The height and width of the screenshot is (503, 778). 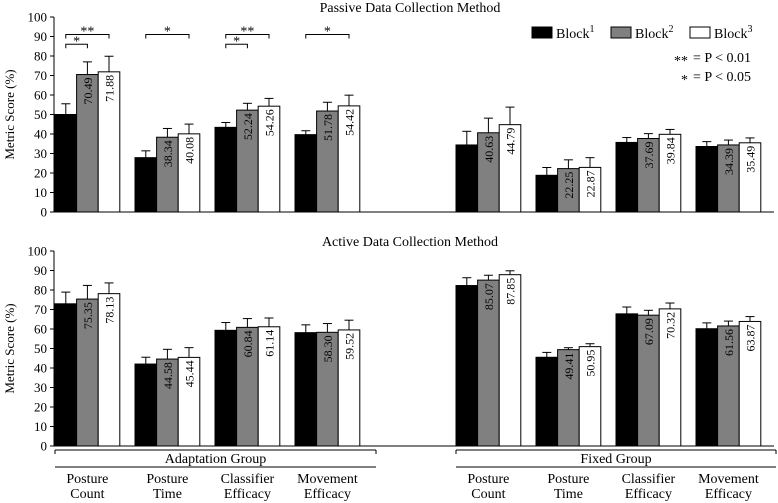 What do you see at coordinates (575, 33) in the screenshot?
I see `legend-label: Block1` at bounding box center [575, 33].